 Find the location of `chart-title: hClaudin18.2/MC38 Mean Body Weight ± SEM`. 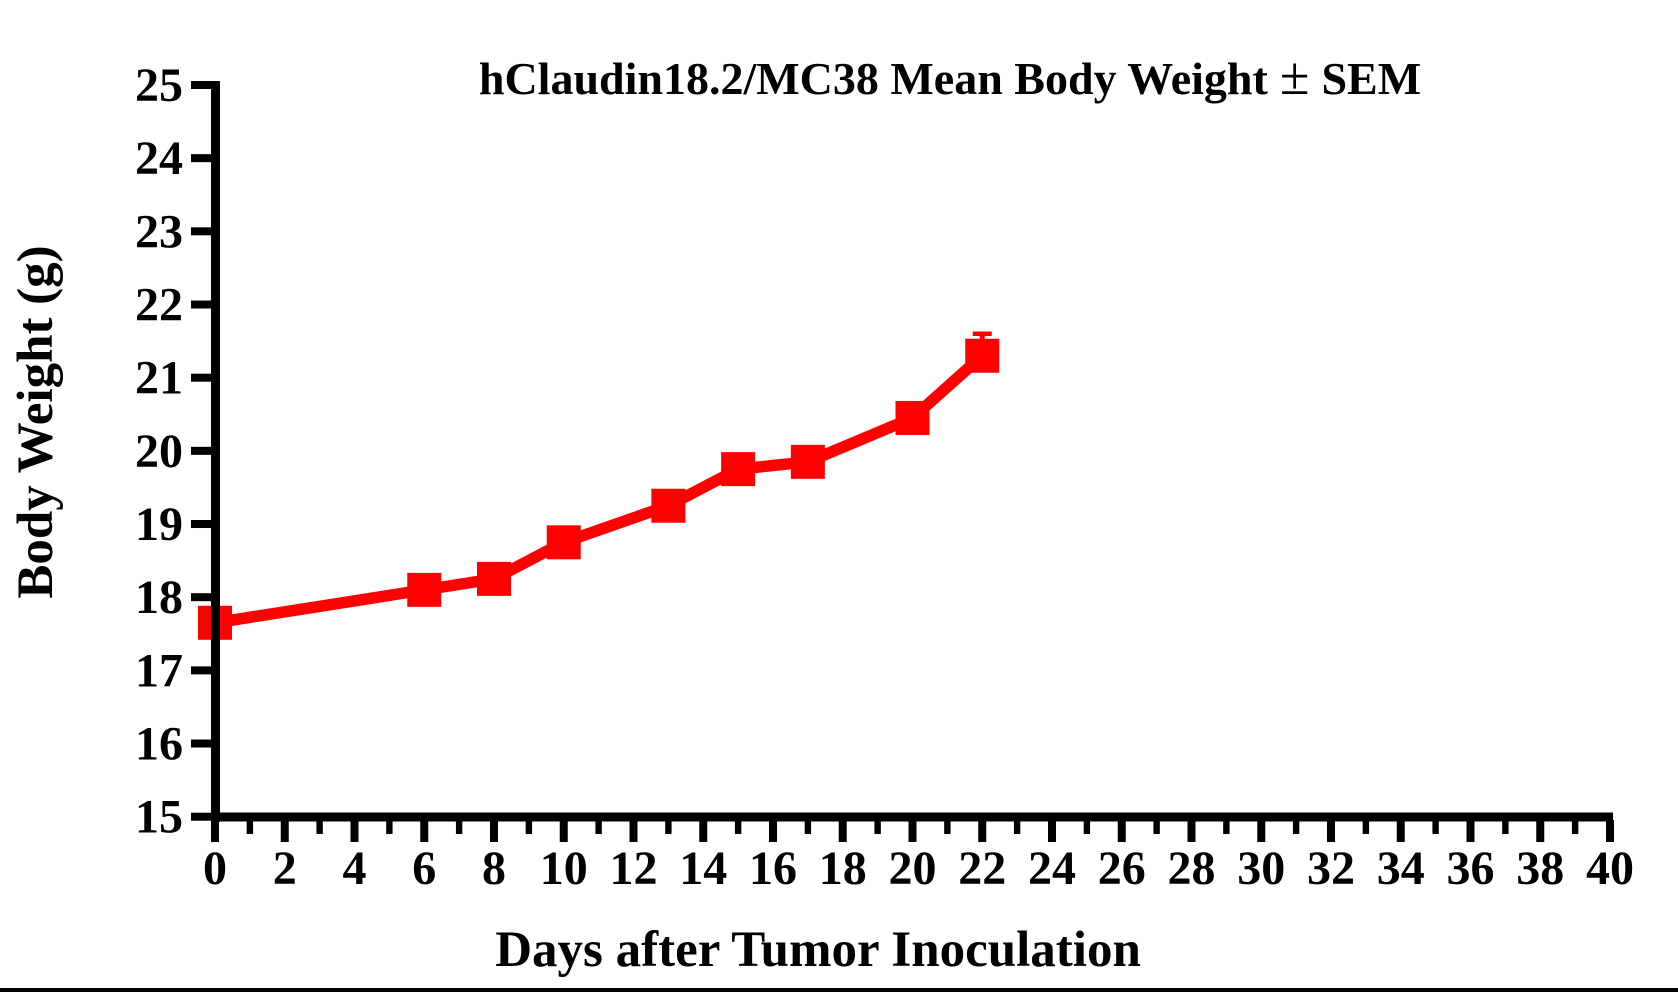

chart-title: hClaudin18.2/MC38 Mean Body Weight ± SEM is located at coordinates (950, 76).